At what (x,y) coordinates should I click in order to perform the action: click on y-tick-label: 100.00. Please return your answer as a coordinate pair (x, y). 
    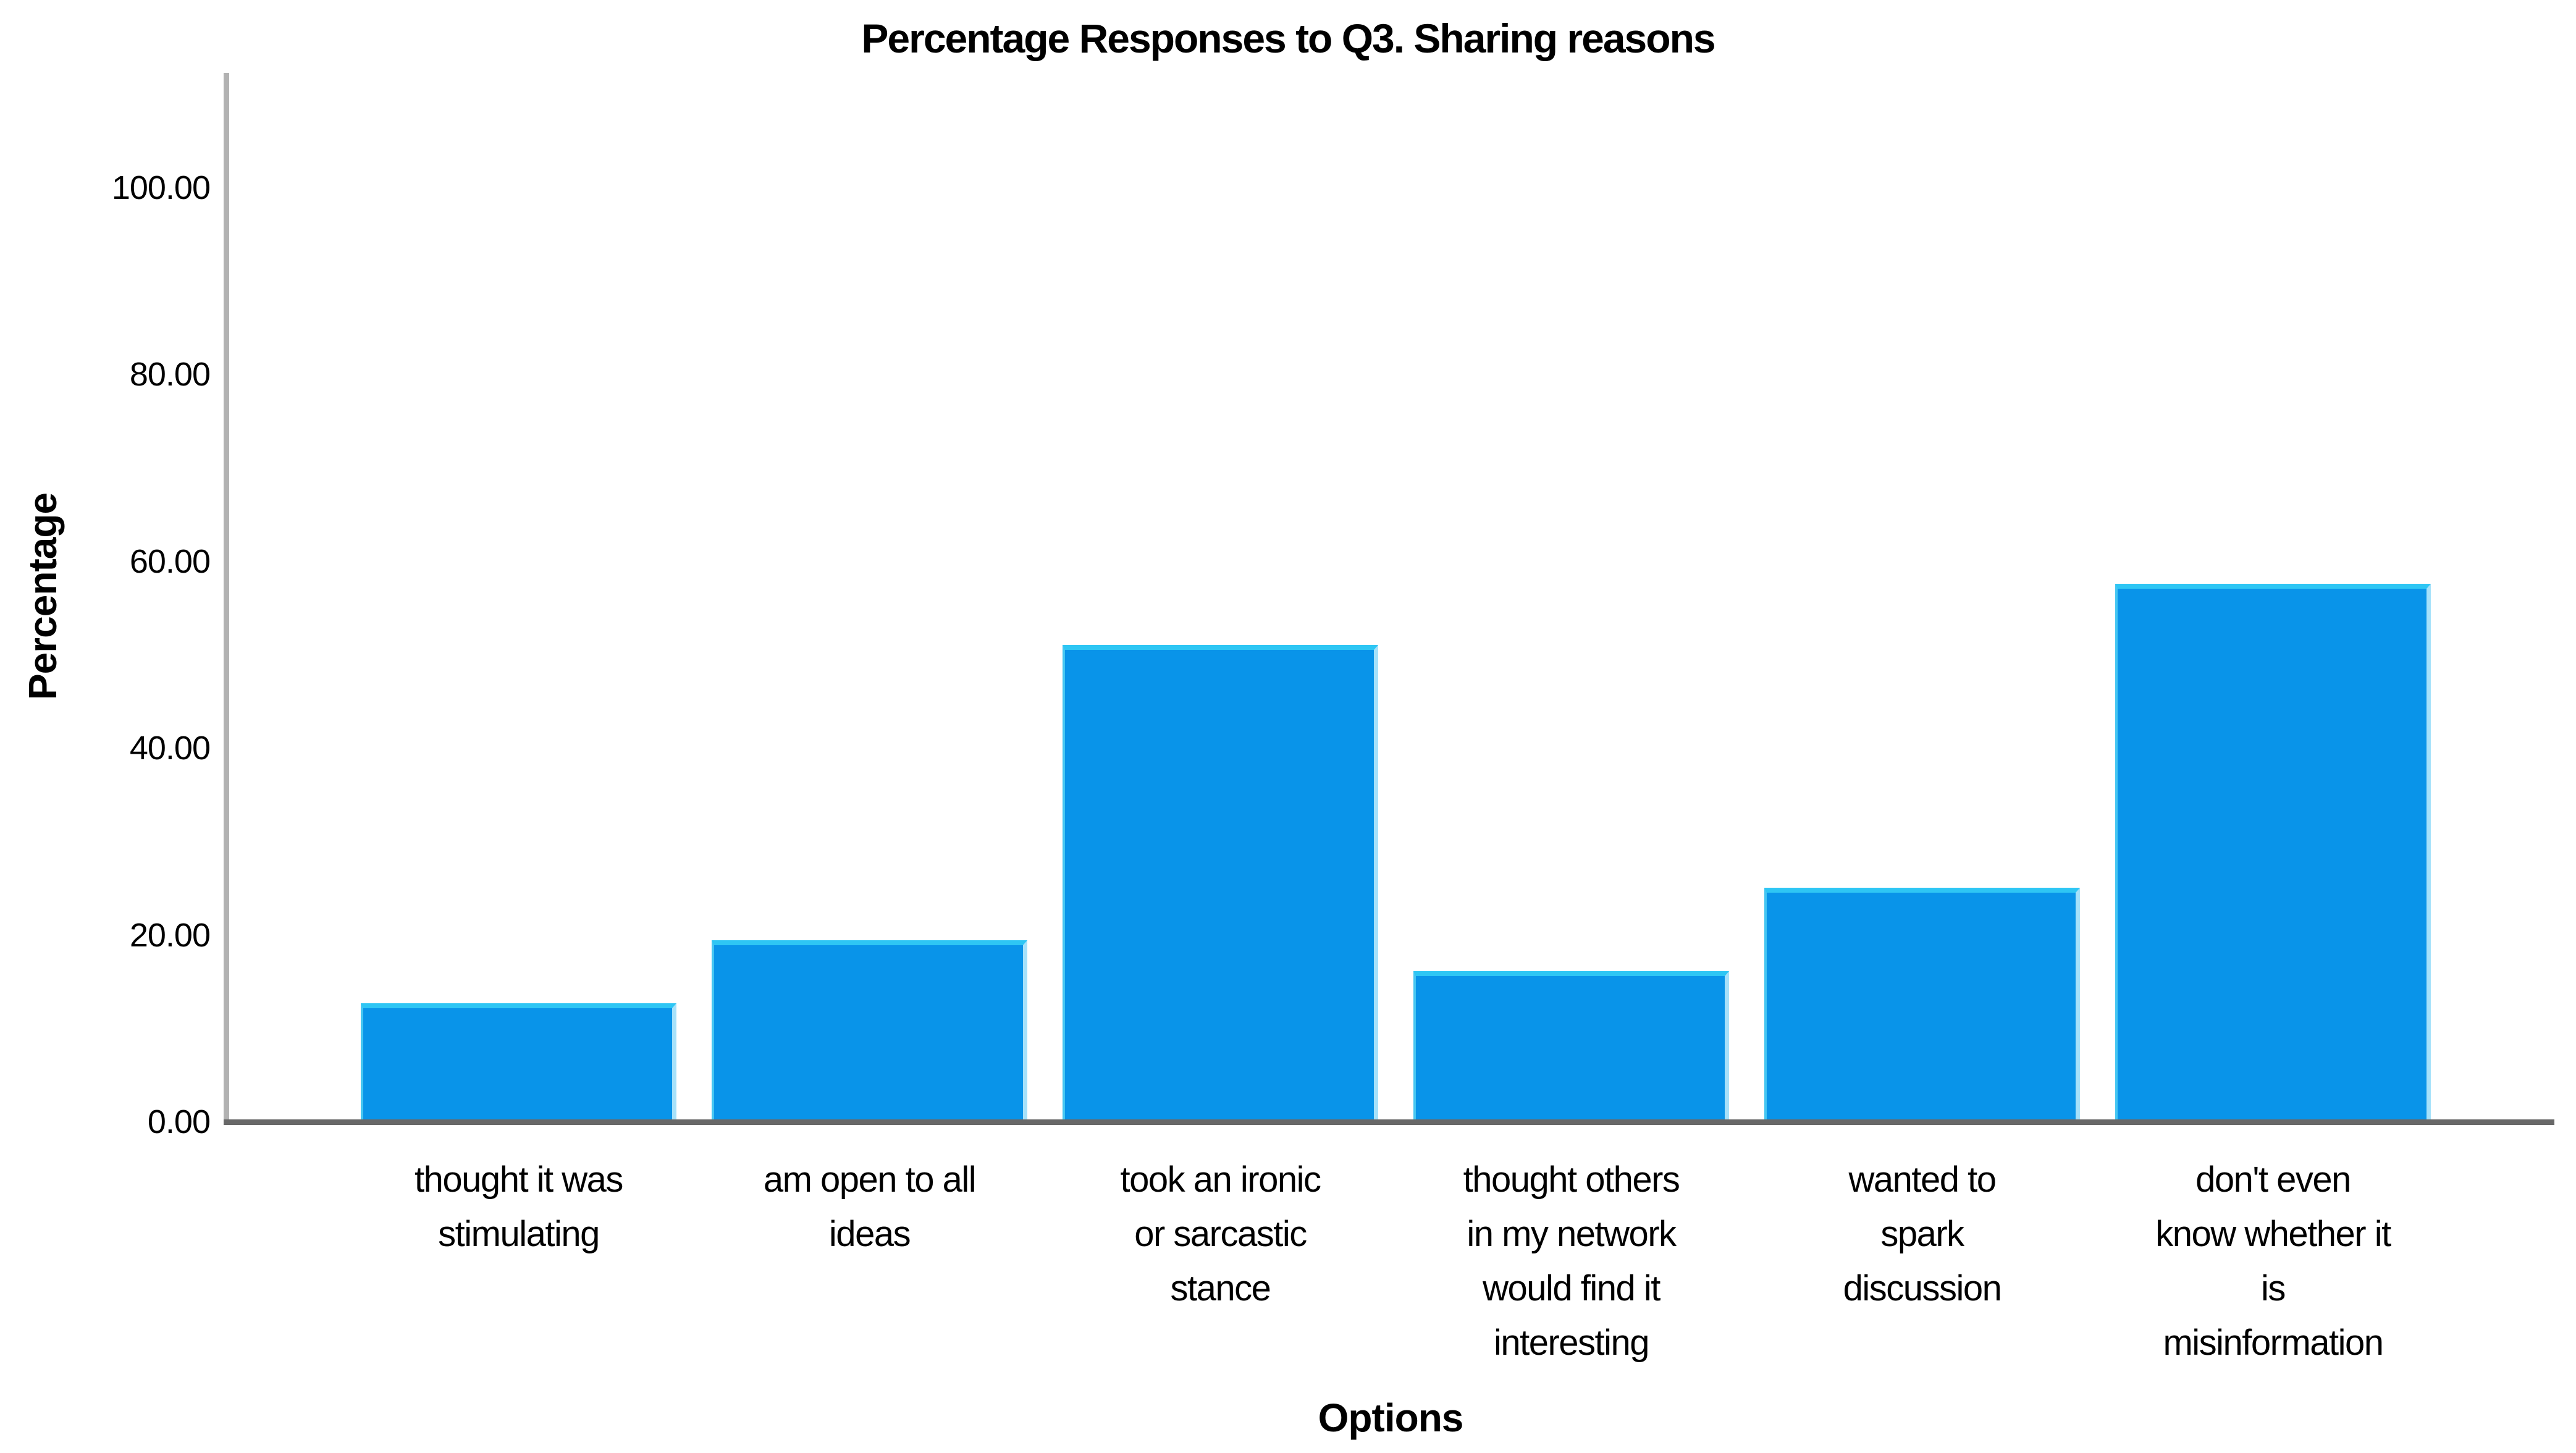
    Looking at the image, I should click on (161, 187).